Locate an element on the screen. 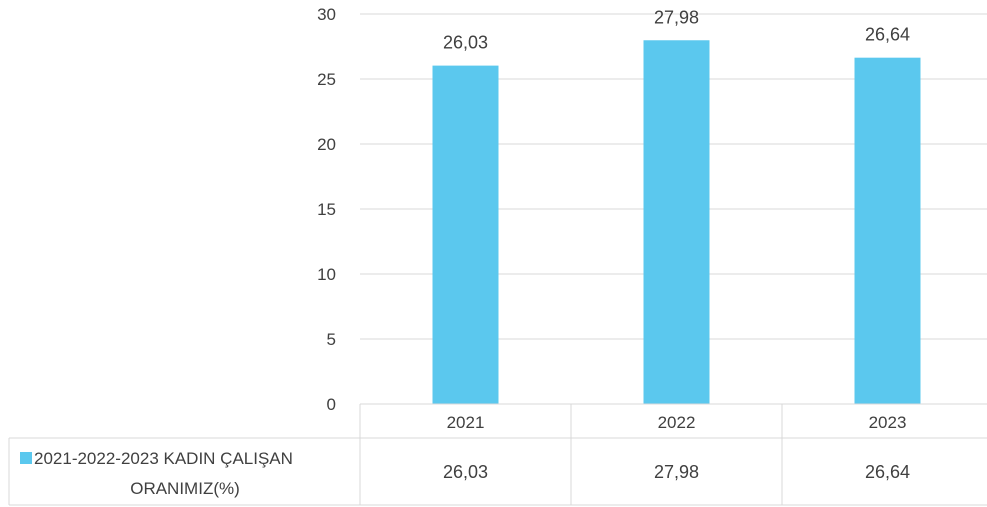 This screenshot has height=507, width=987. bar-2022 is located at coordinates (676, 222).